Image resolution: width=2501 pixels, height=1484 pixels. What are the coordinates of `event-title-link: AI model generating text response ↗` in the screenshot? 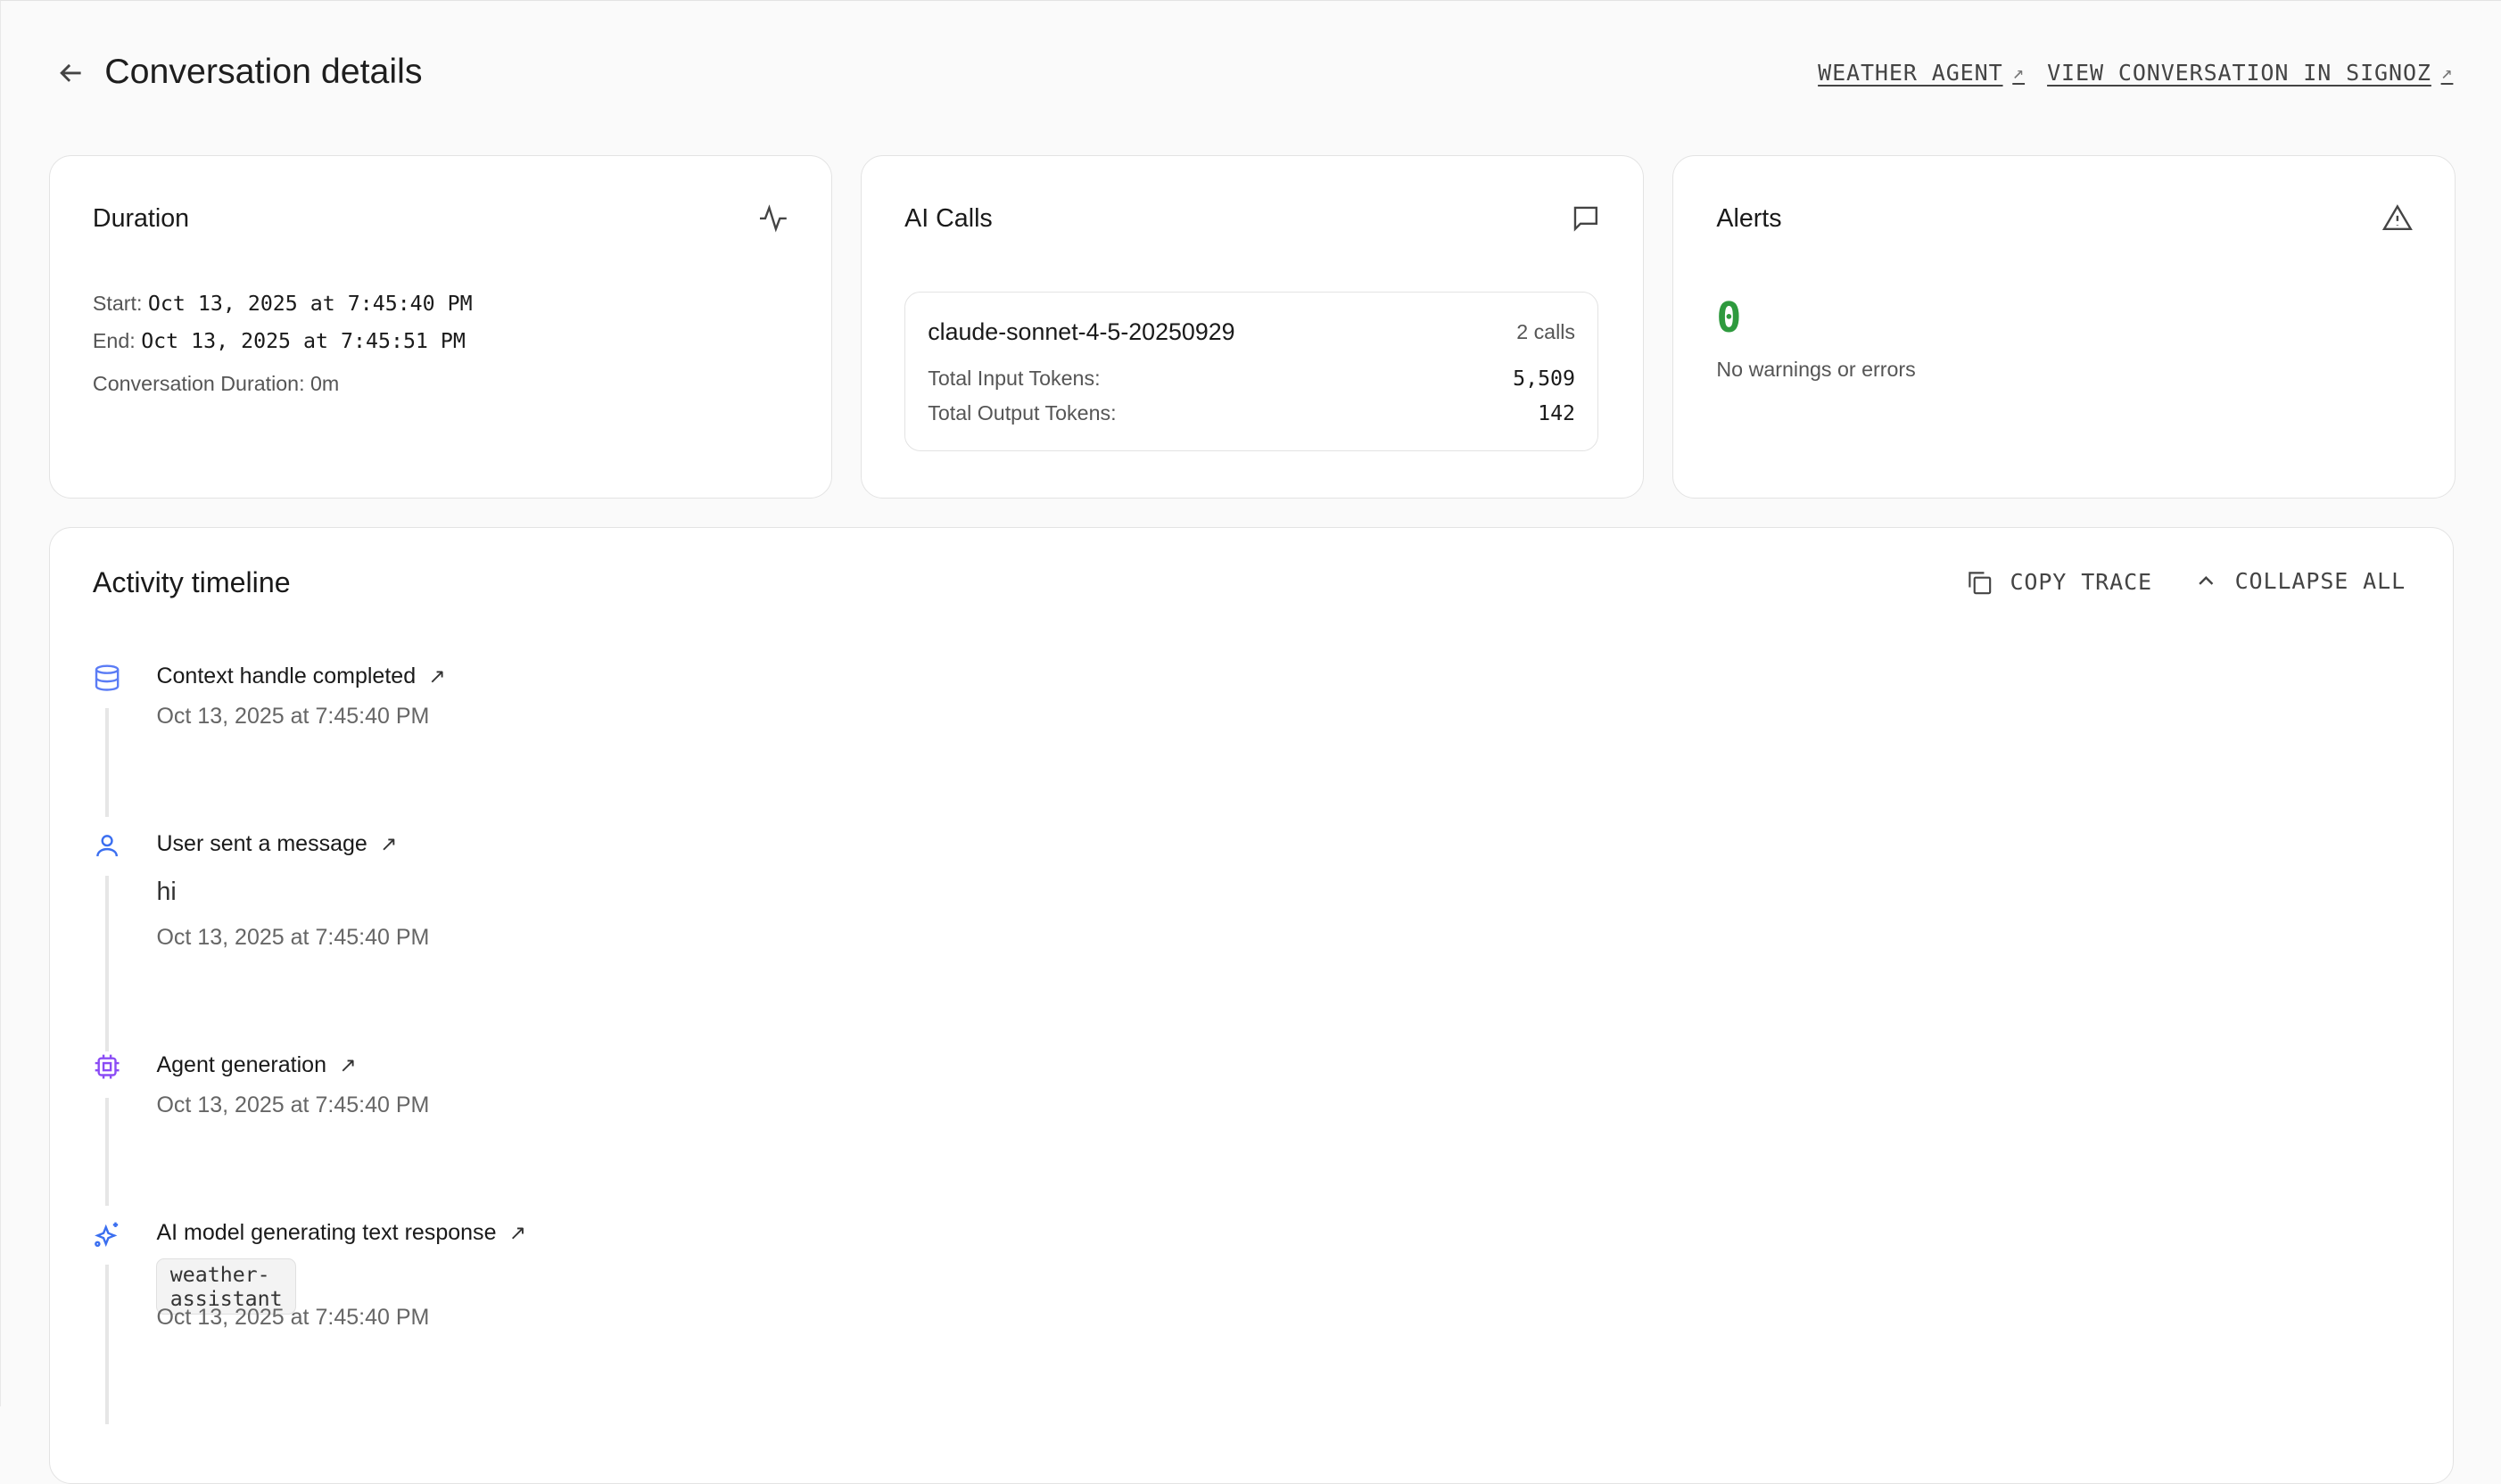 It's located at (341, 1233).